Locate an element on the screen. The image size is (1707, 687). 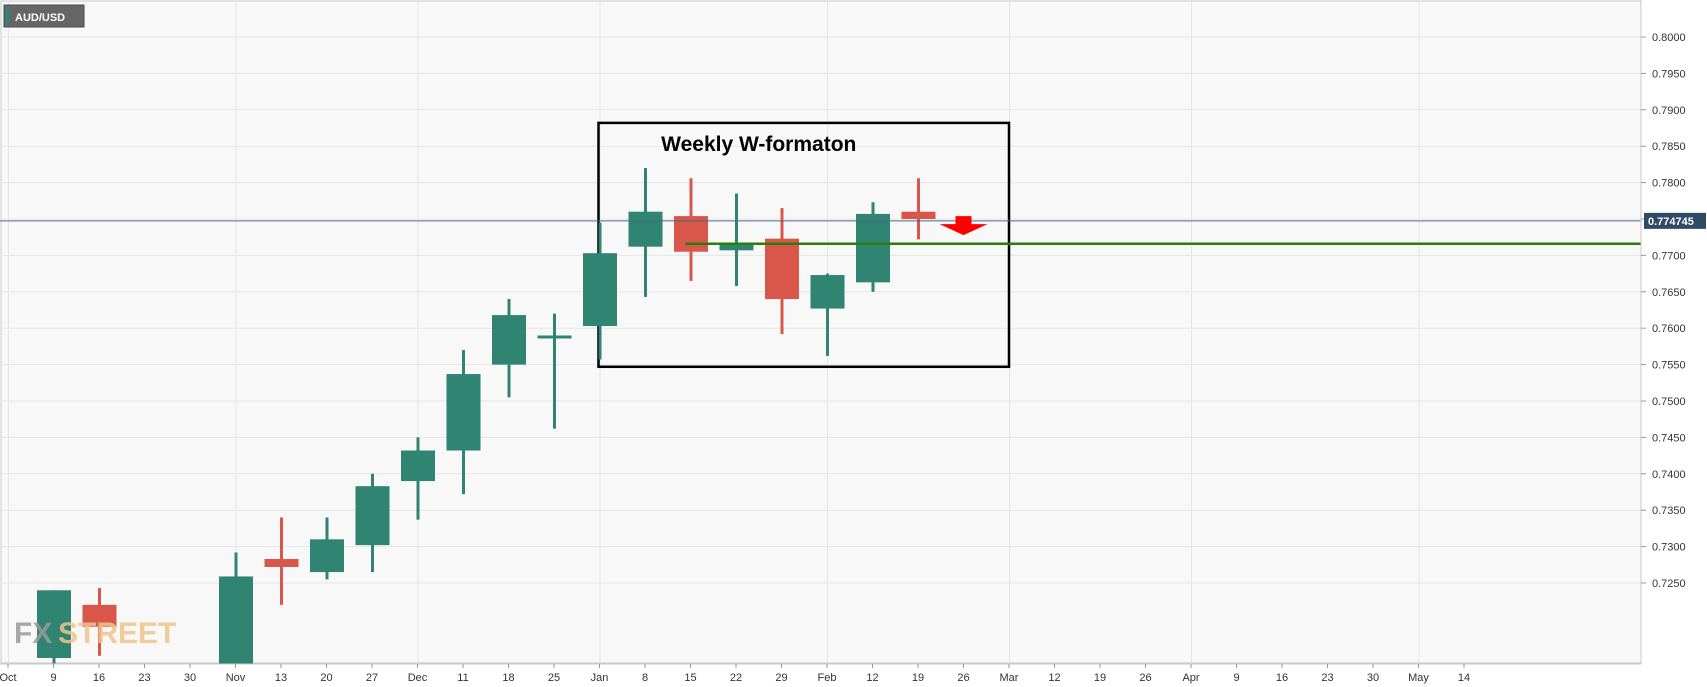
x-tick-label: Feb is located at coordinates (827, 678).